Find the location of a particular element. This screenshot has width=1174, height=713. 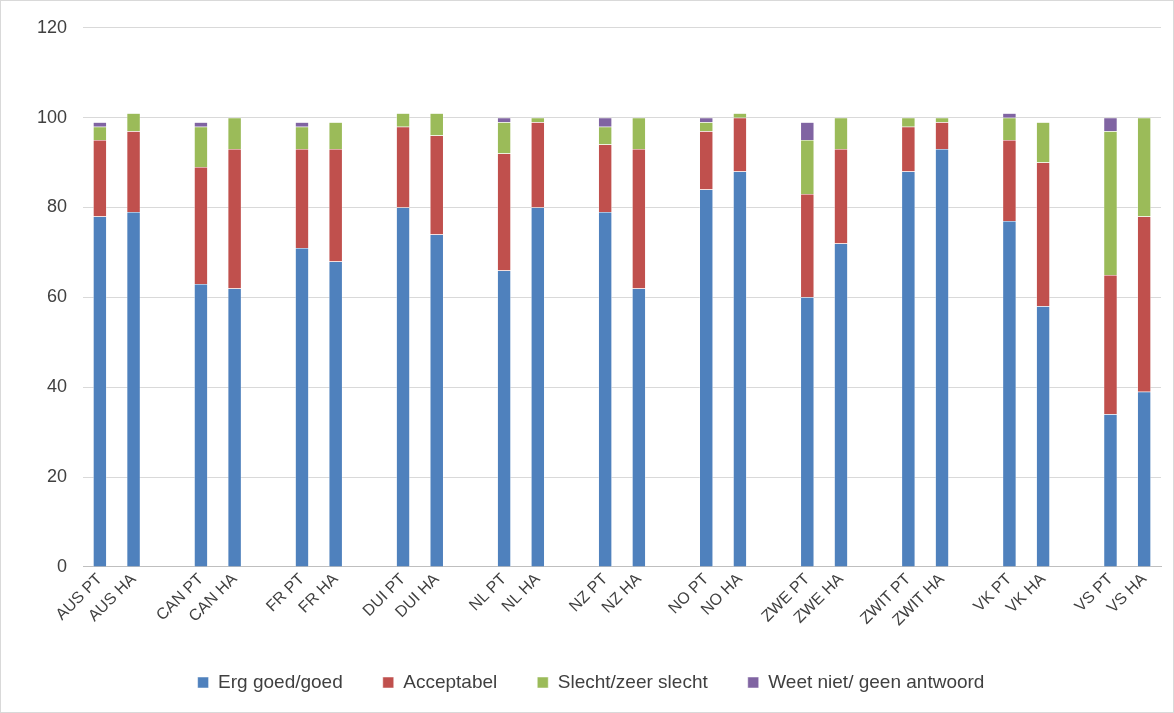

y-tick-label: 80 is located at coordinates (57, 206).